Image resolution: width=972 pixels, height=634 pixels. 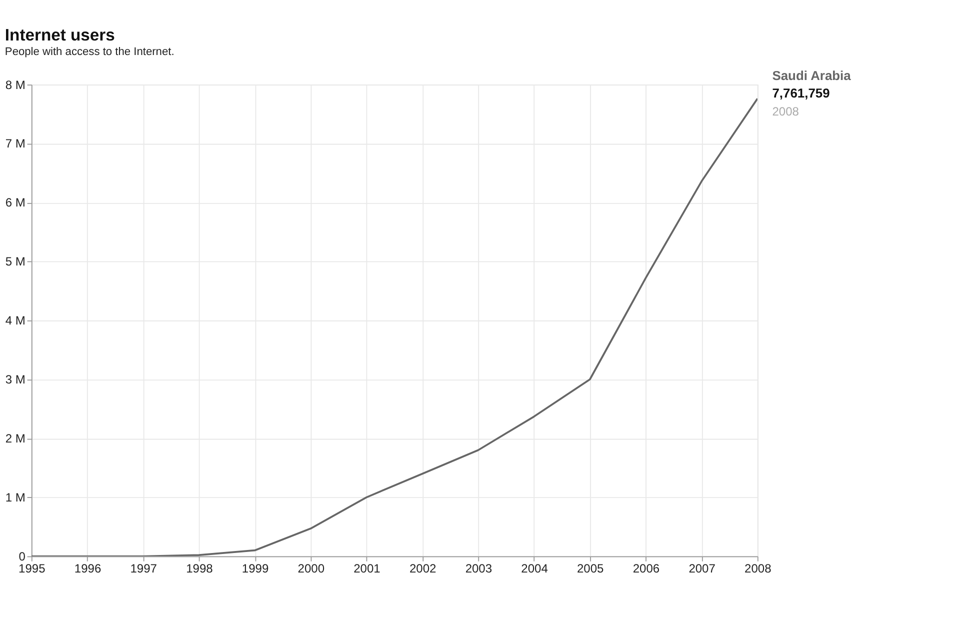 What do you see at coordinates (534, 568) in the screenshot?
I see `x-tick-label: 2004` at bounding box center [534, 568].